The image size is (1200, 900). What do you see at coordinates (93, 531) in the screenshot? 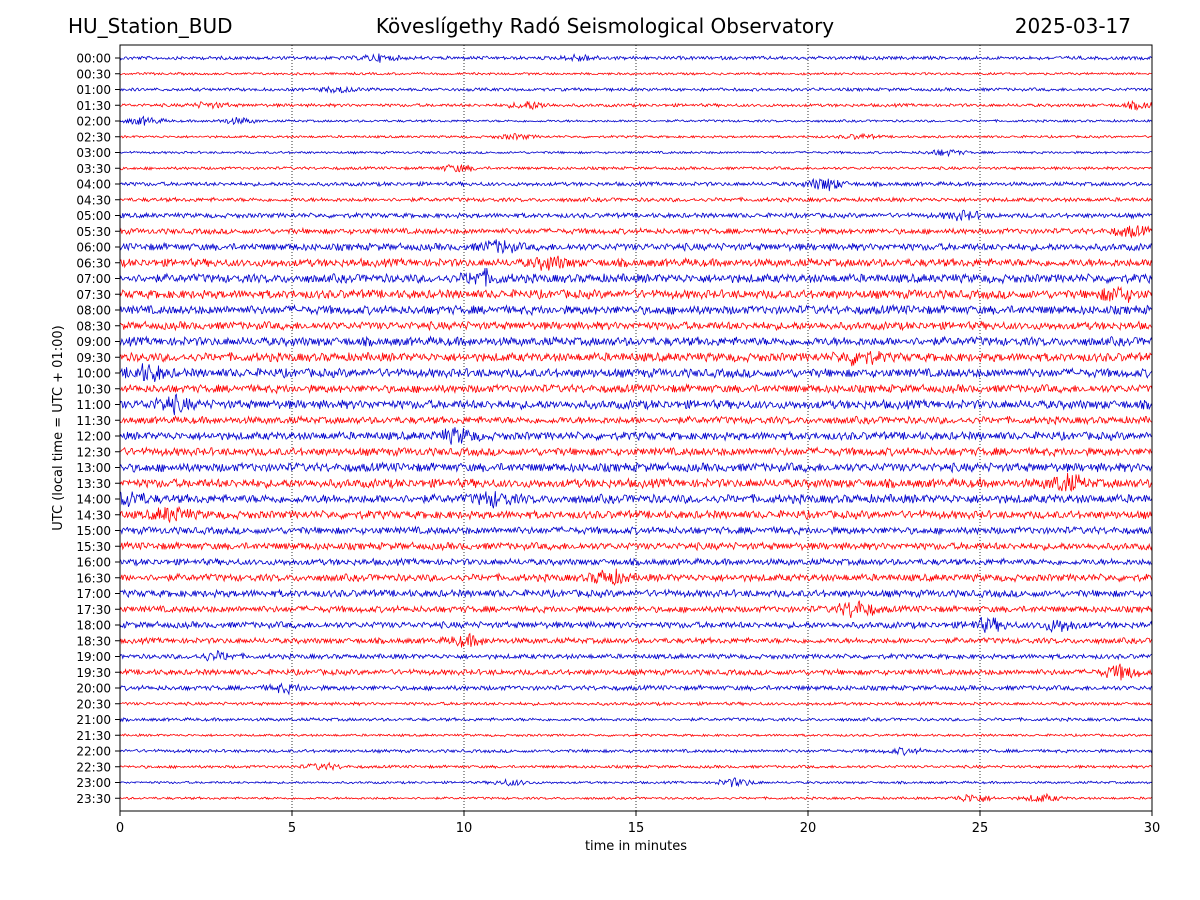
I see `y-tick-label: 15:00` at bounding box center [93, 531].